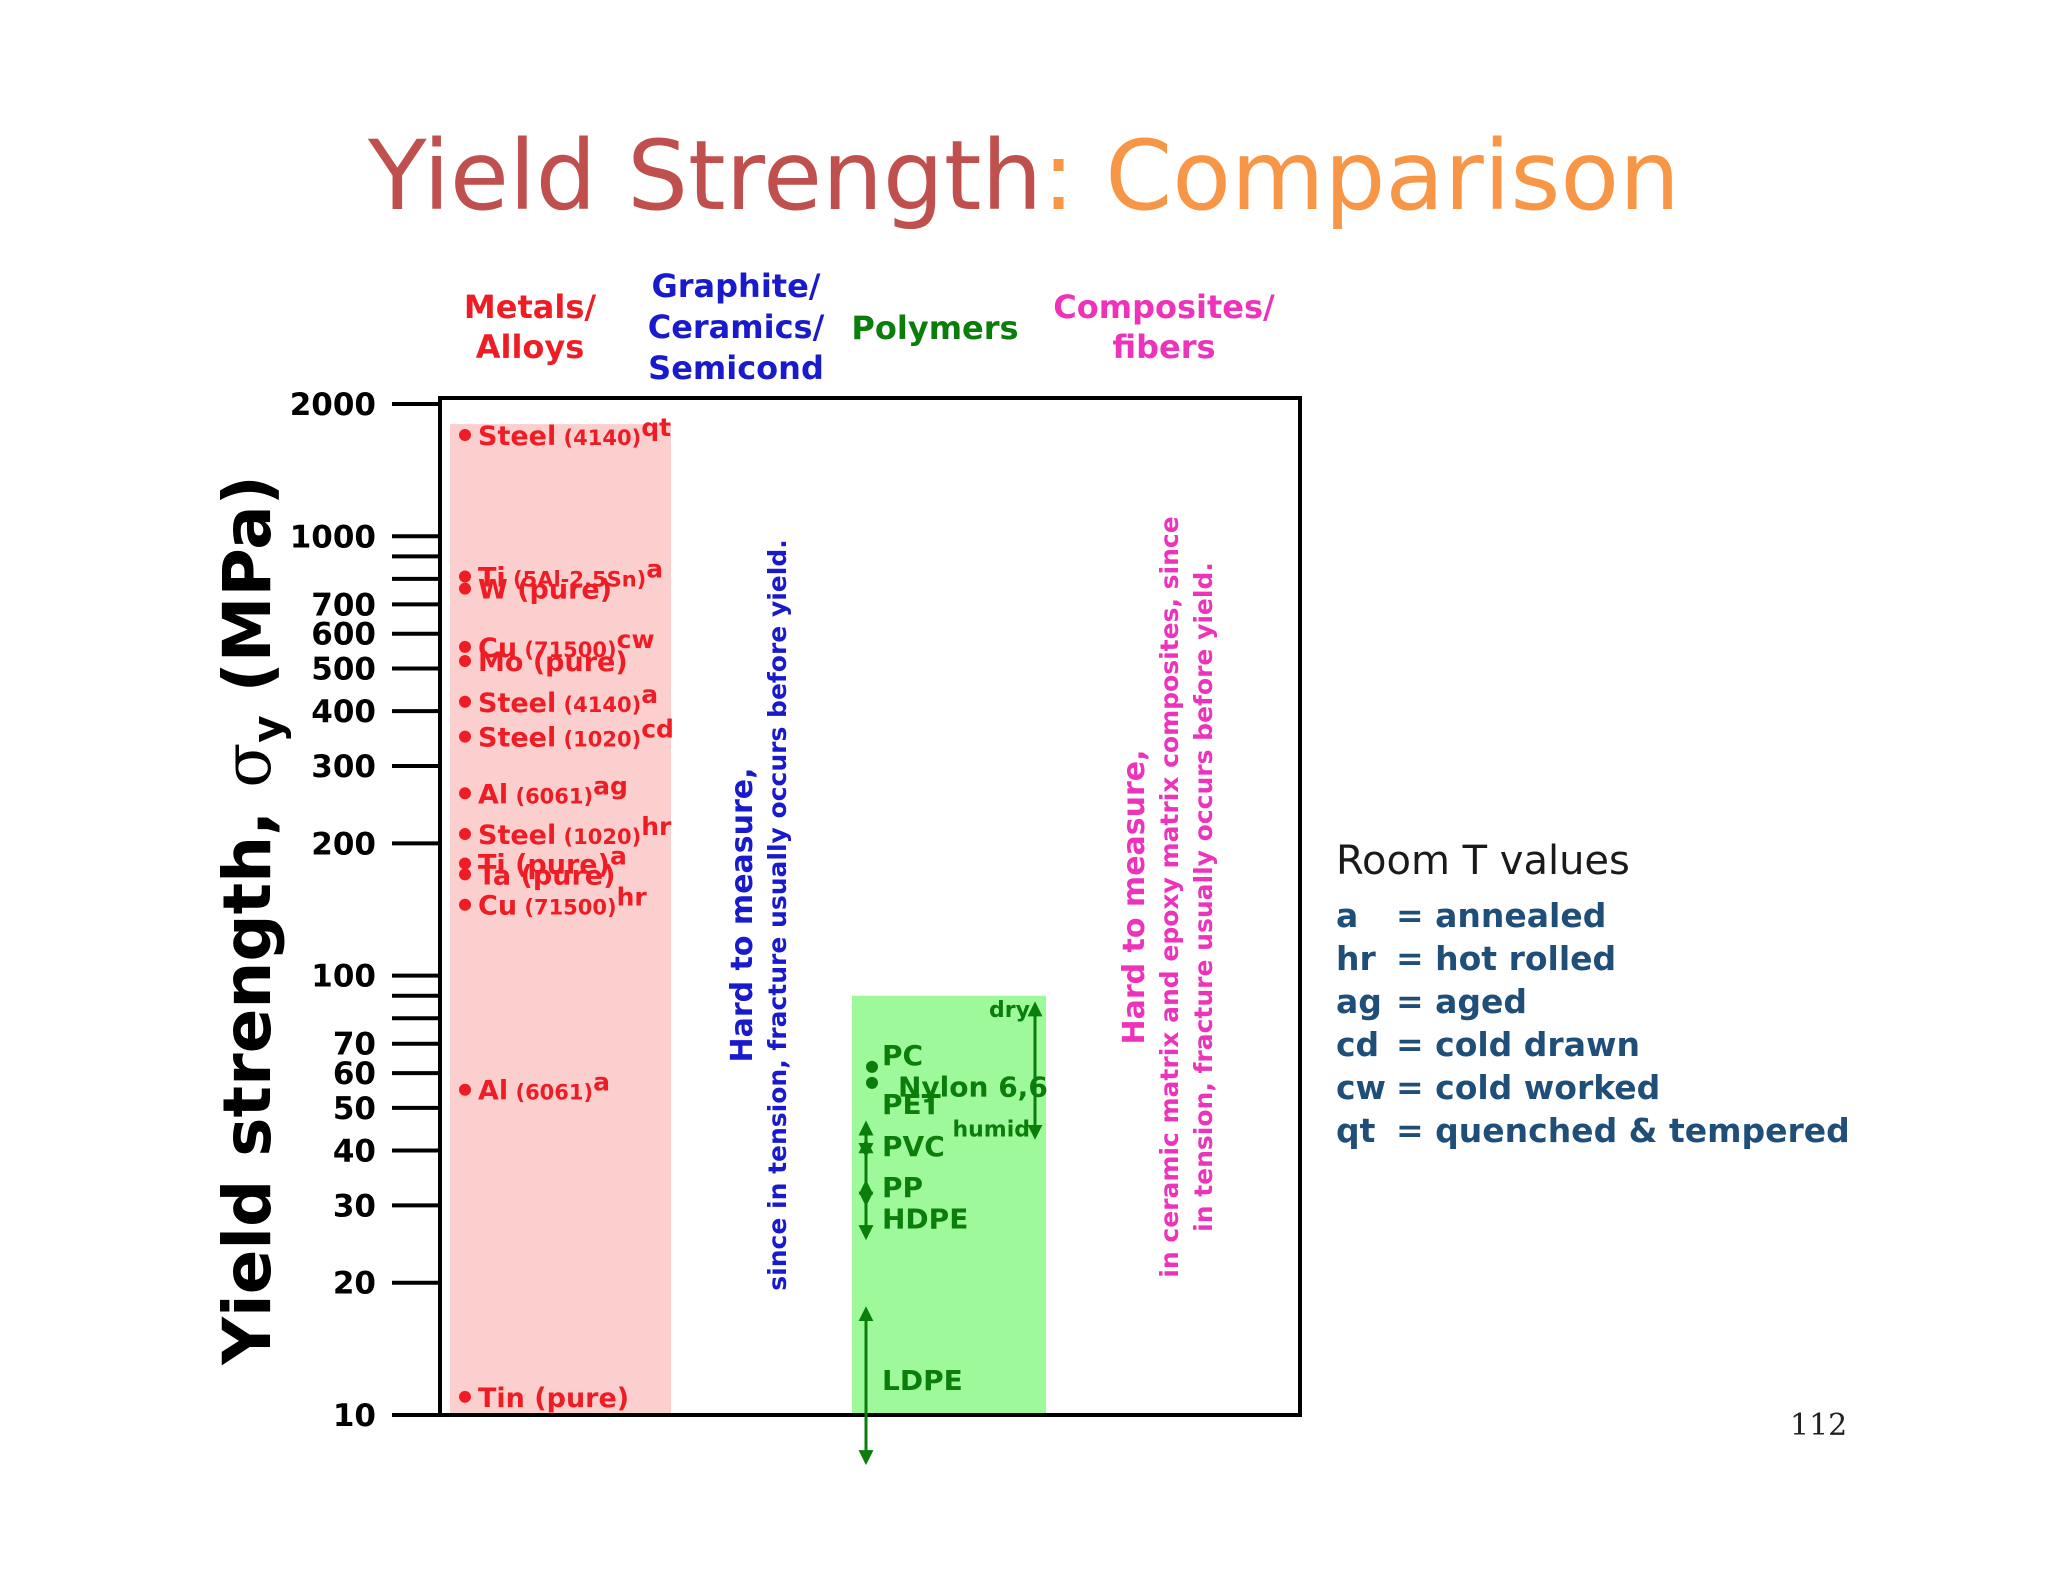 This screenshot has width=2048, height=1582. I want to click on legend-abbr: ag, so click(1359, 1001).